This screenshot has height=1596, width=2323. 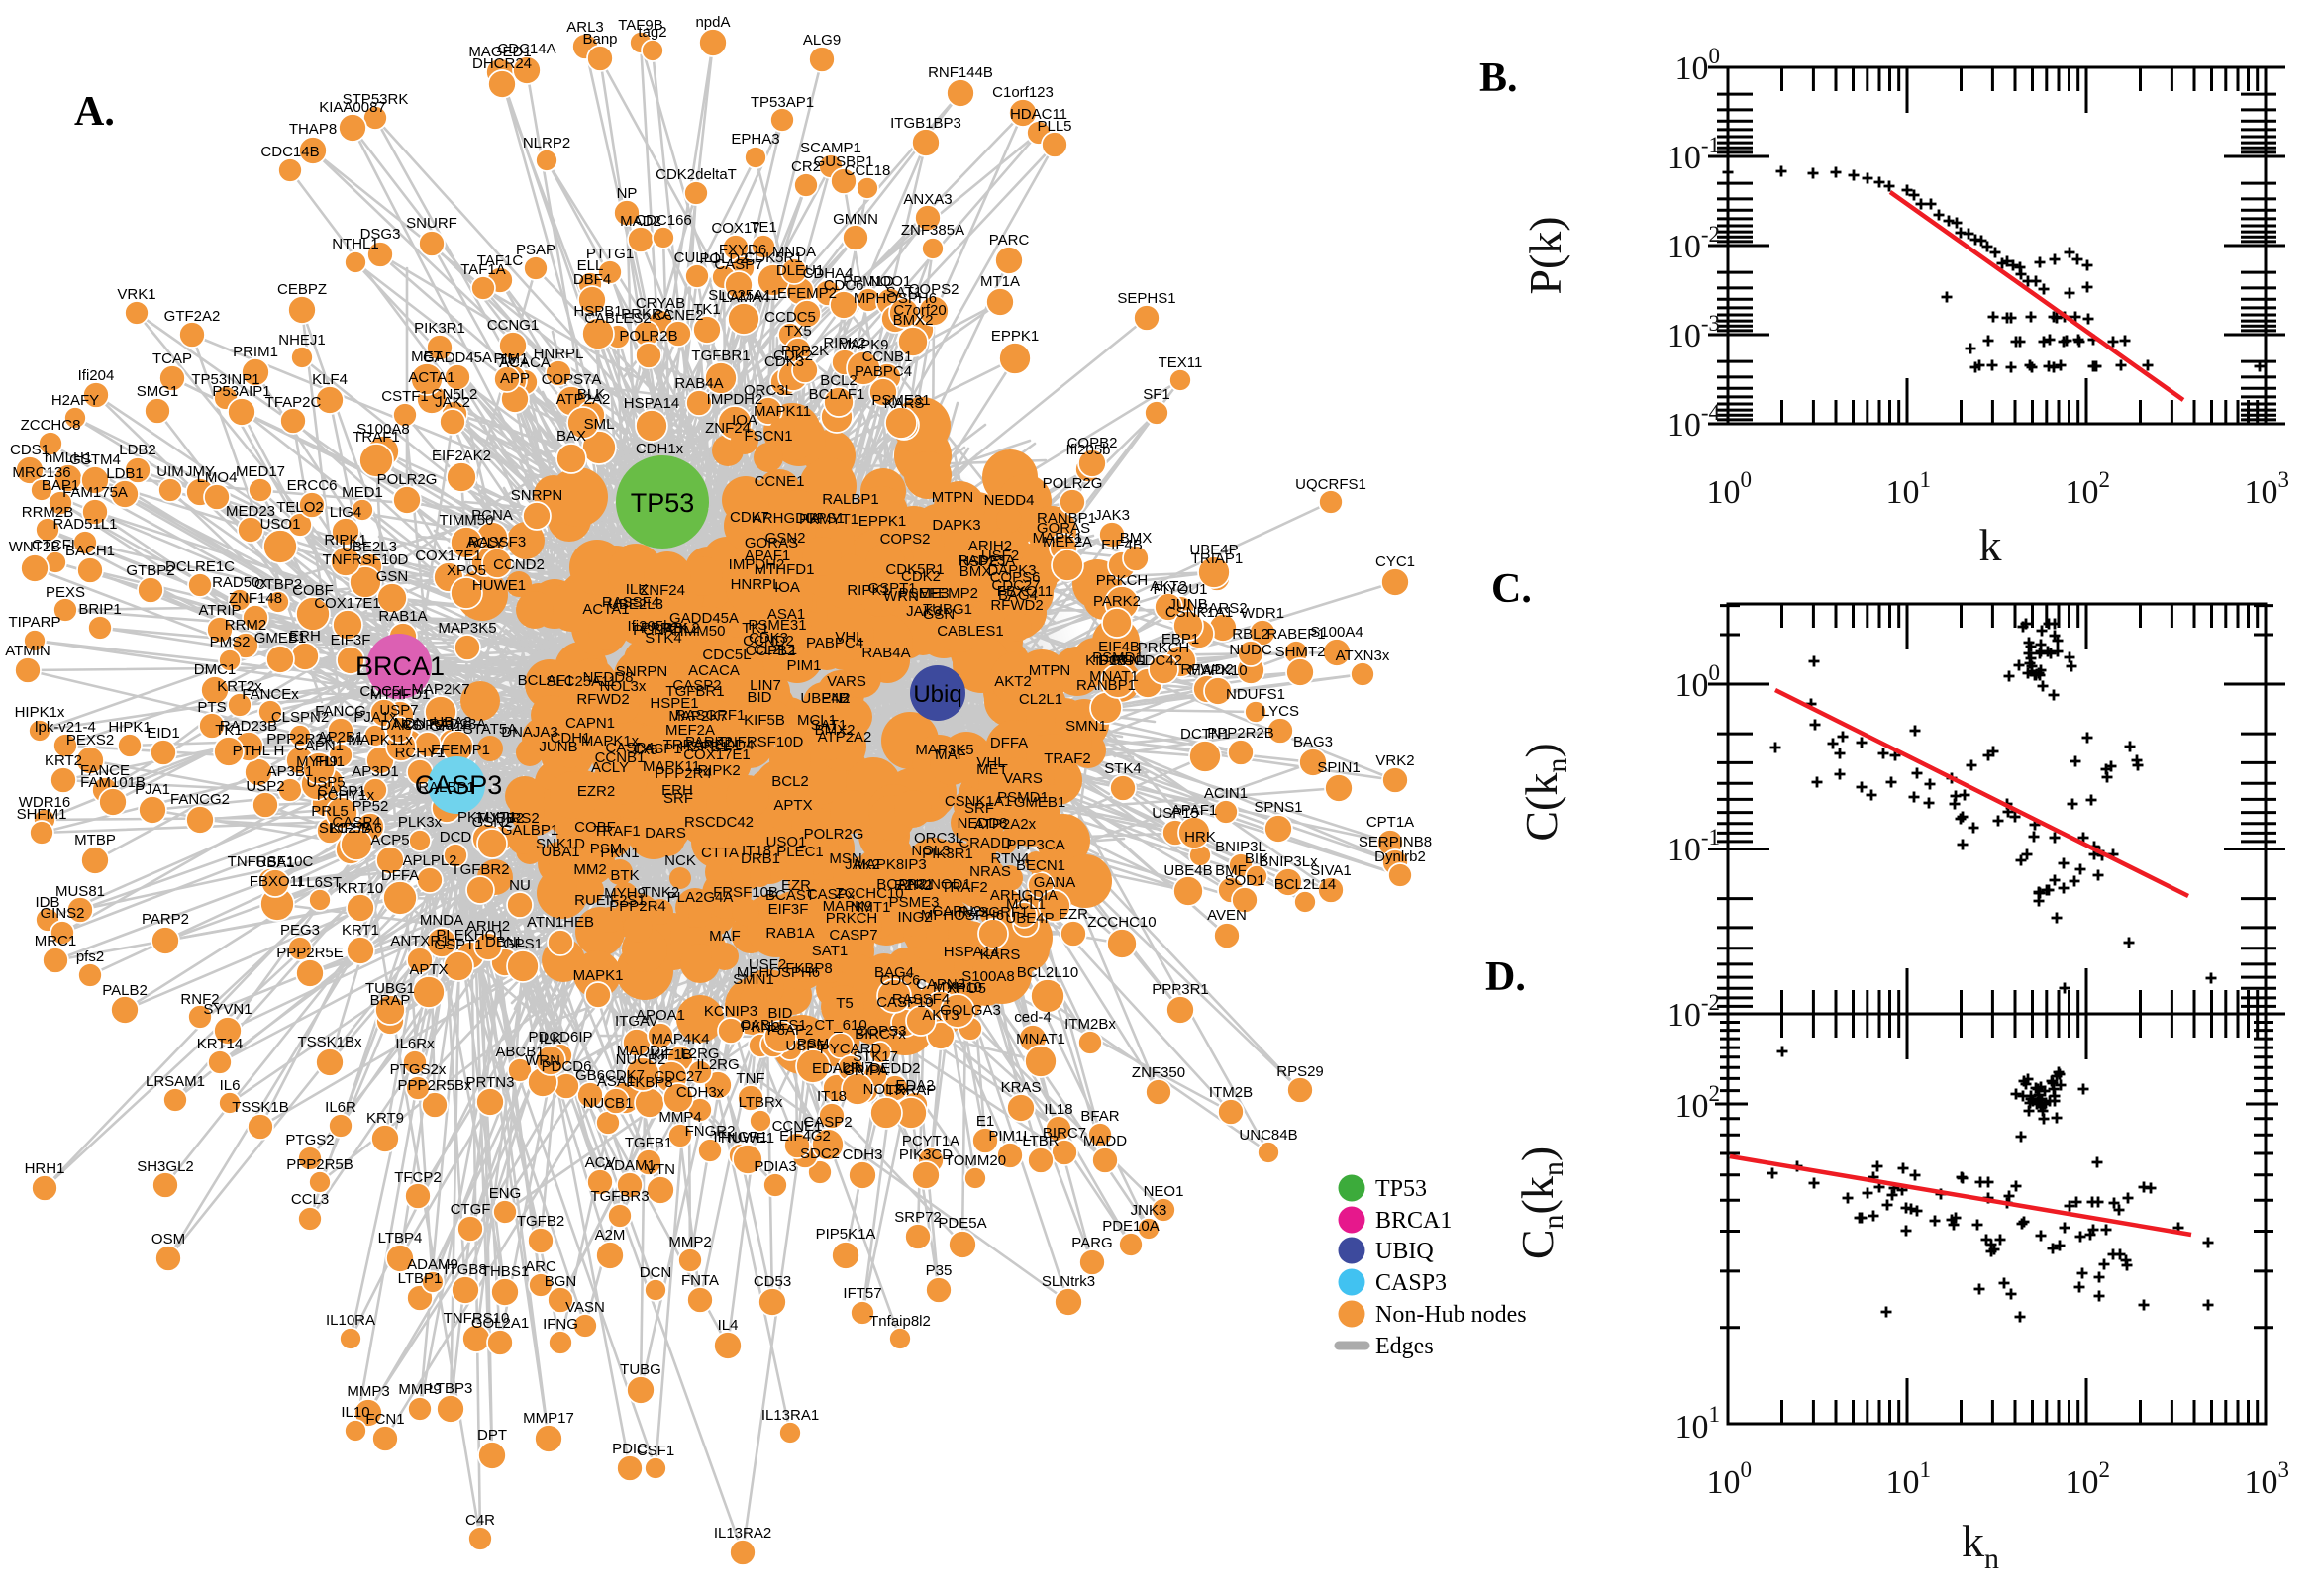 What do you see at coordinates (780, 1014) in the screenshot?
I see `svg-text: BID` at bounding box center [780, 1014].